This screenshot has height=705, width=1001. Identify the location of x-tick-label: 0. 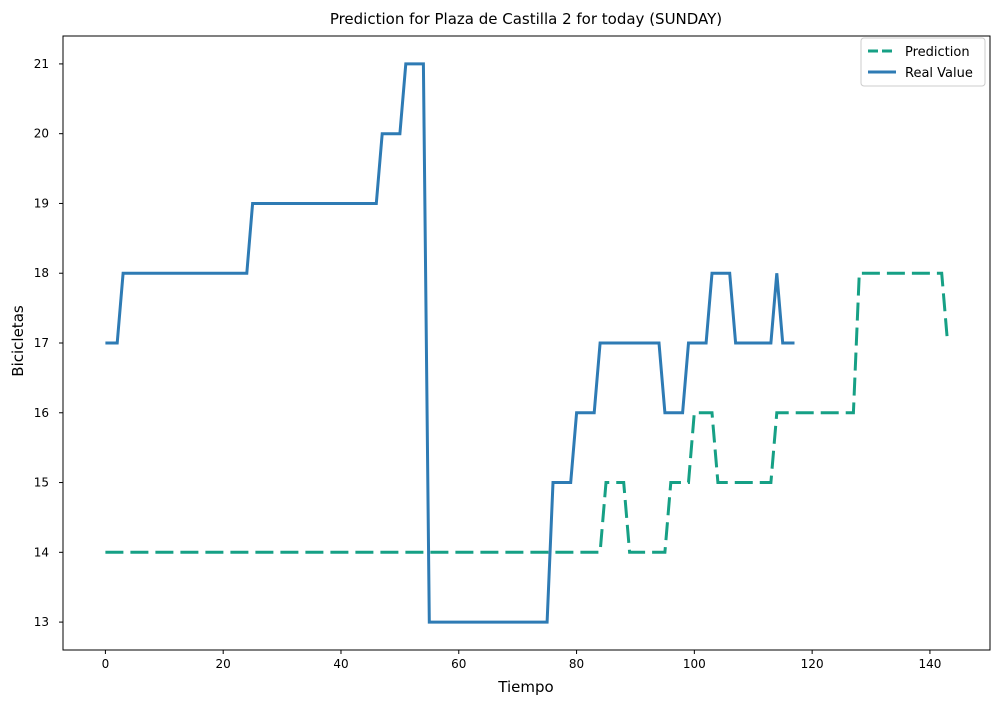
(106, 664).